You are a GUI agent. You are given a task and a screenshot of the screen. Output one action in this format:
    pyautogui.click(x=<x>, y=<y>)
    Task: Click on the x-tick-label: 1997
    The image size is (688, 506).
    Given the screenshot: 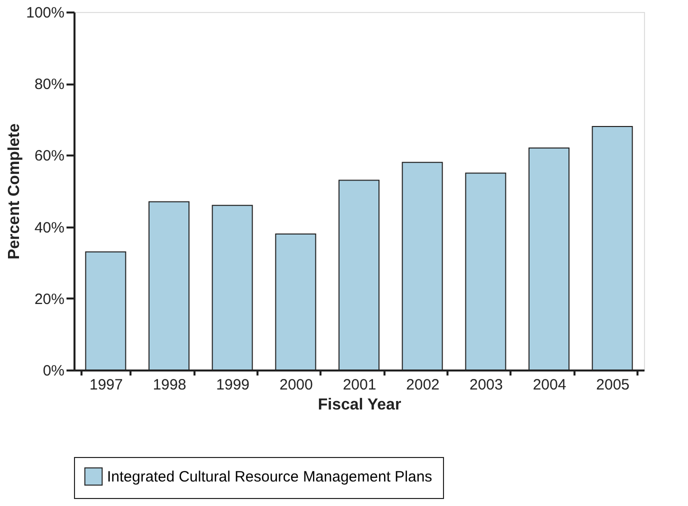 What is the action you would take?
    pyautogui.click(x=106, y=385)
    